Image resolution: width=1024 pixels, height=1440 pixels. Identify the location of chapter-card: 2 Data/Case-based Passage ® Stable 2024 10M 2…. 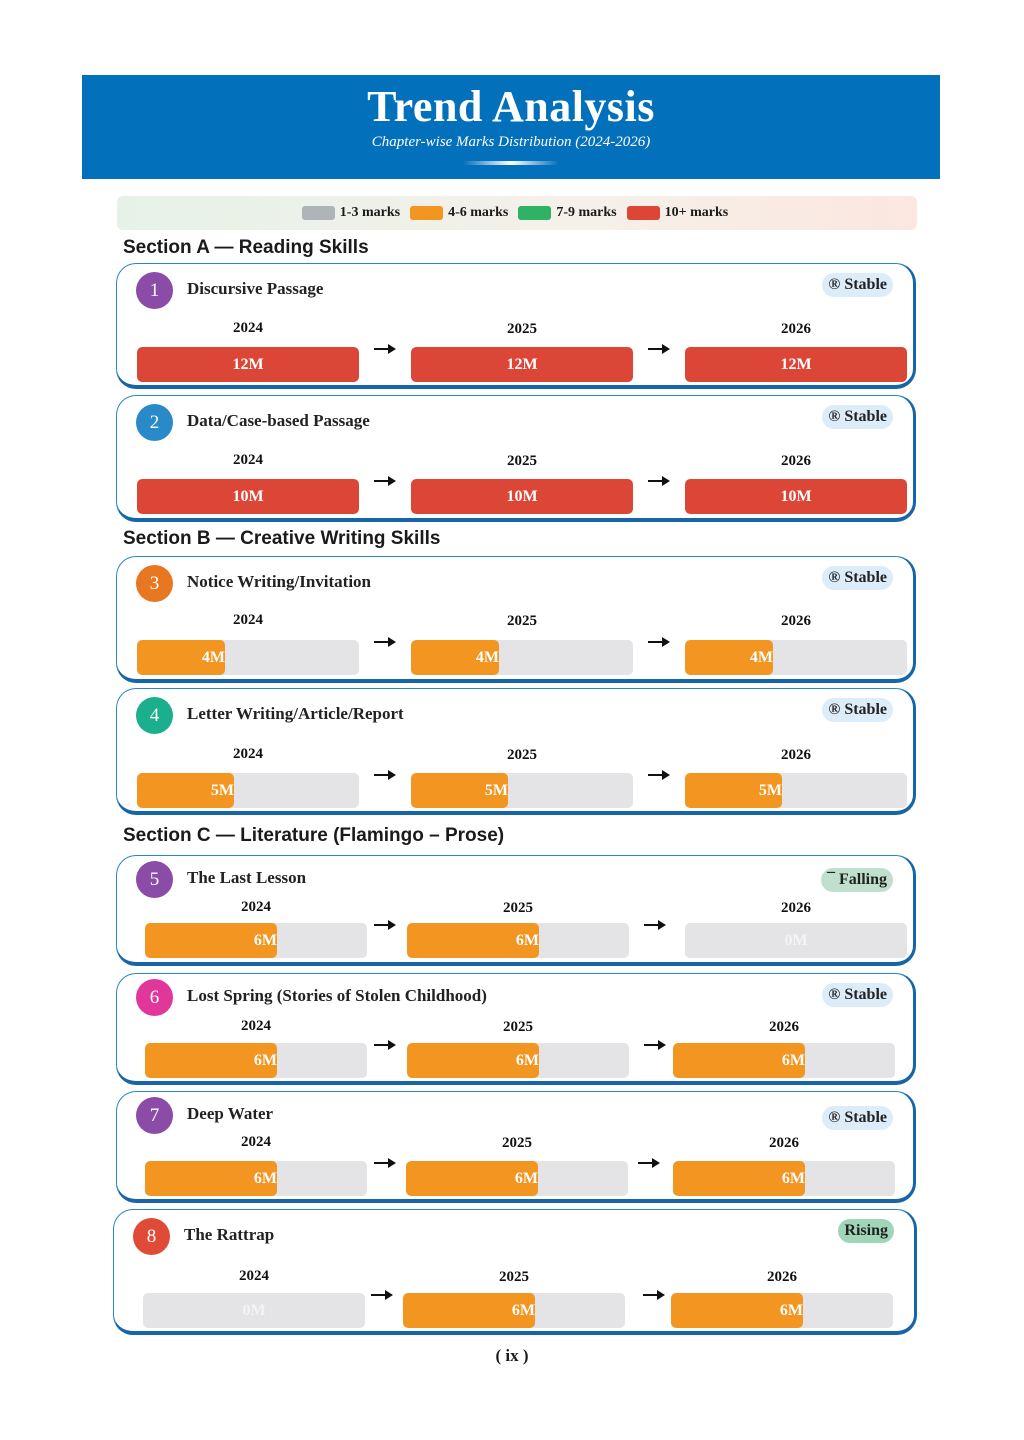
(516, 458).